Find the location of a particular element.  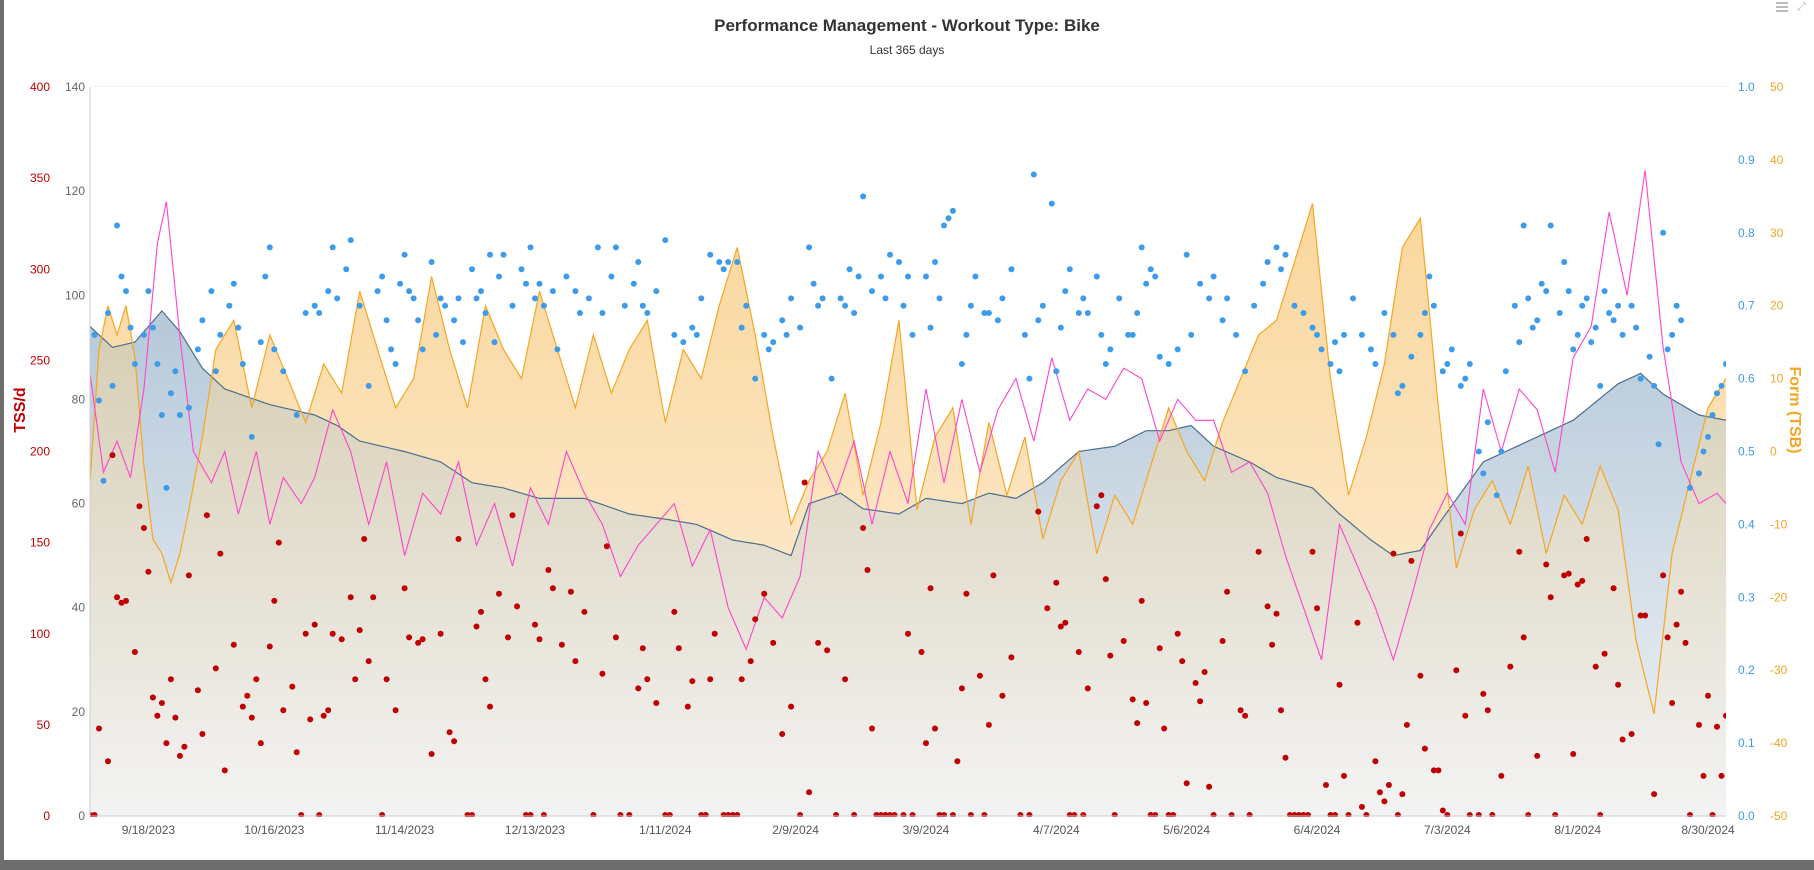

fitness-tick-label: 100 is located at coordinates (75, 295).